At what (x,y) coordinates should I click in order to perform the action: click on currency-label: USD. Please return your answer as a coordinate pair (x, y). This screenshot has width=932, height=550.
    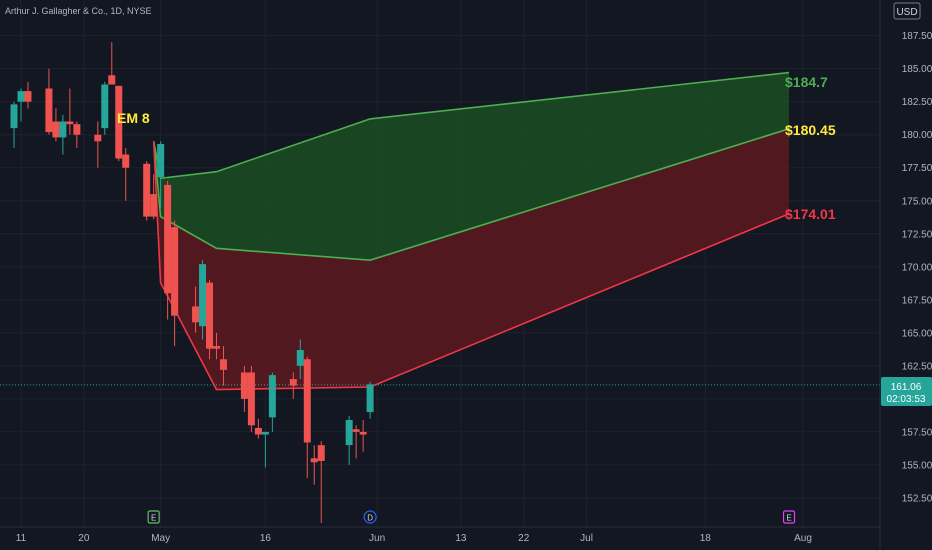
    Looking at the image, I should click on (906, 12).